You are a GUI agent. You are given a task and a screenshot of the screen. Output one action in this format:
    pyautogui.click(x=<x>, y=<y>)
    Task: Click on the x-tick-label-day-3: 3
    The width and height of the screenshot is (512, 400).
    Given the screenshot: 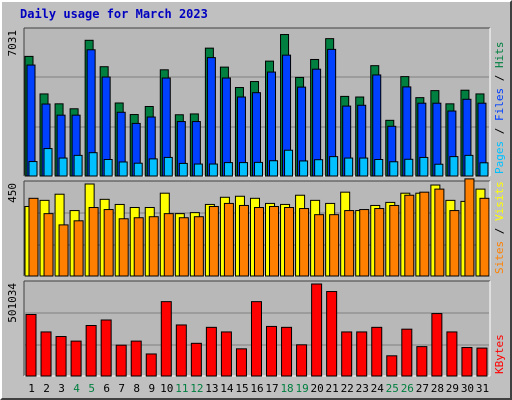 What is the action you would take?
    pyautogui.click(x=61, y=388)
    